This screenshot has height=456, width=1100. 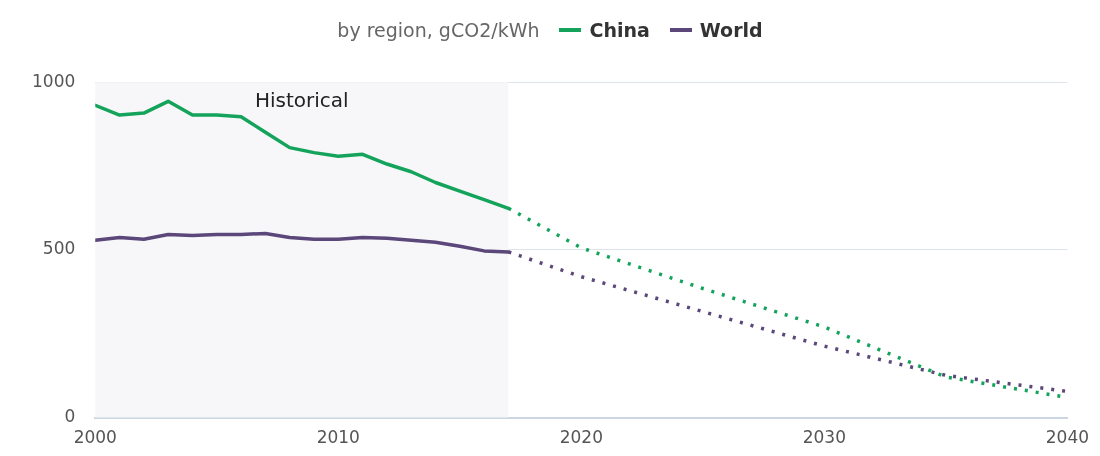 What do you see at coordinates (438, 30) in the screenshot?
I see `legend-title: by region, gCO2/kWh` at bounding box center [438, 30].